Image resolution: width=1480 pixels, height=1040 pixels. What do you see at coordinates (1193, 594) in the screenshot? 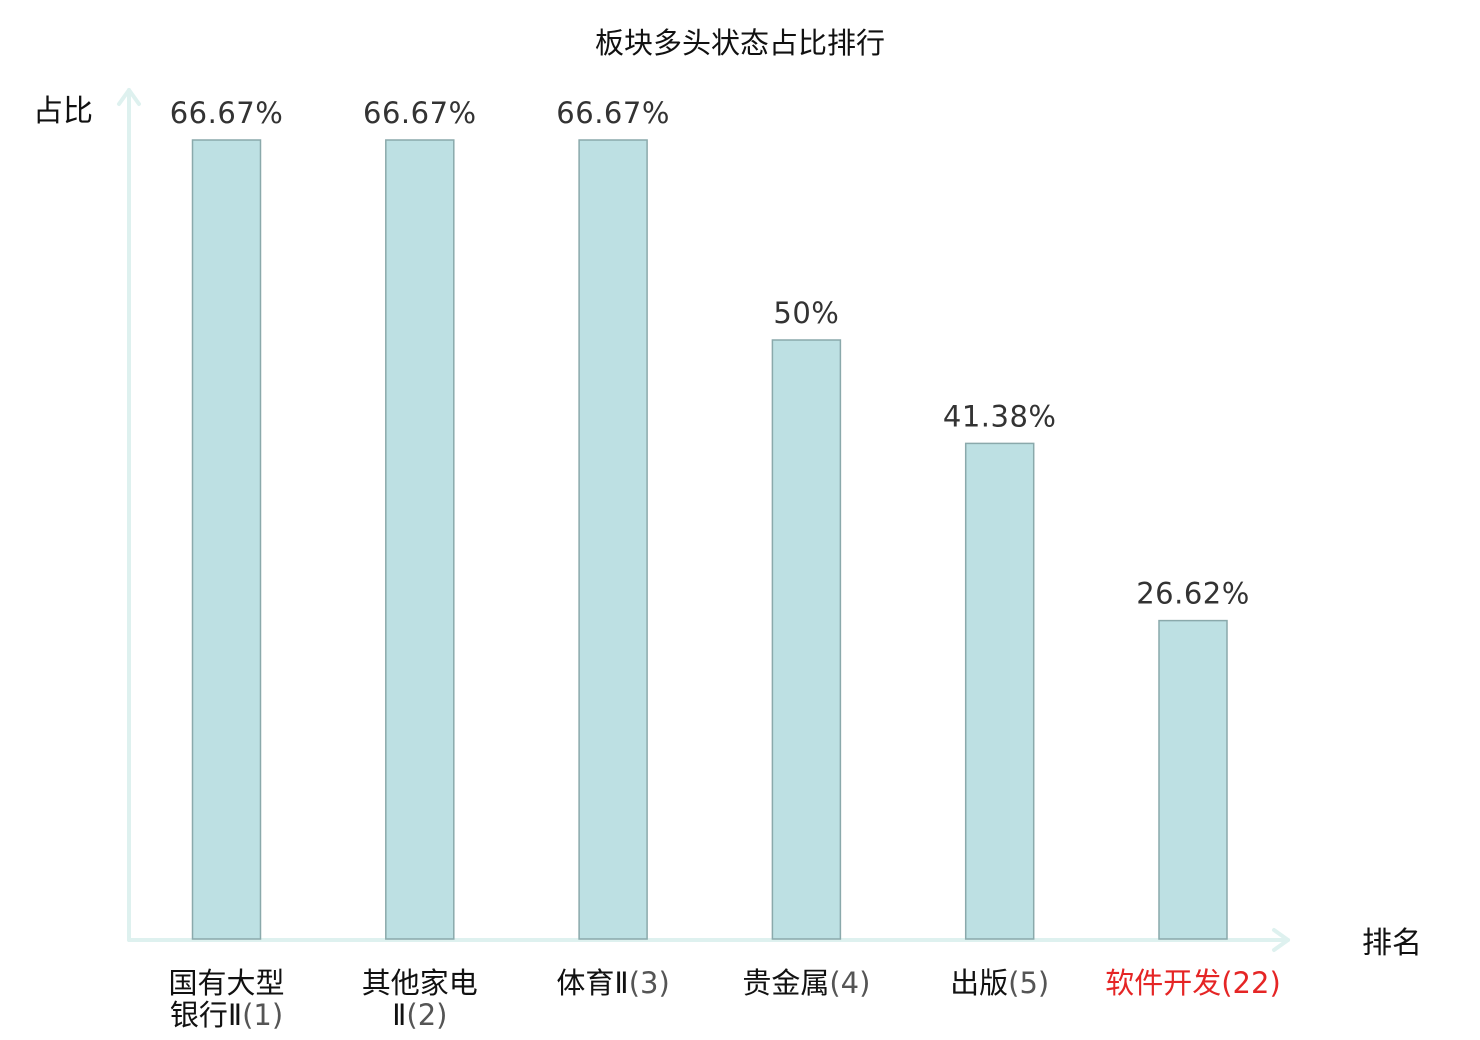
I see `data-label: 26.62%` at bounding box center [1193, 594].